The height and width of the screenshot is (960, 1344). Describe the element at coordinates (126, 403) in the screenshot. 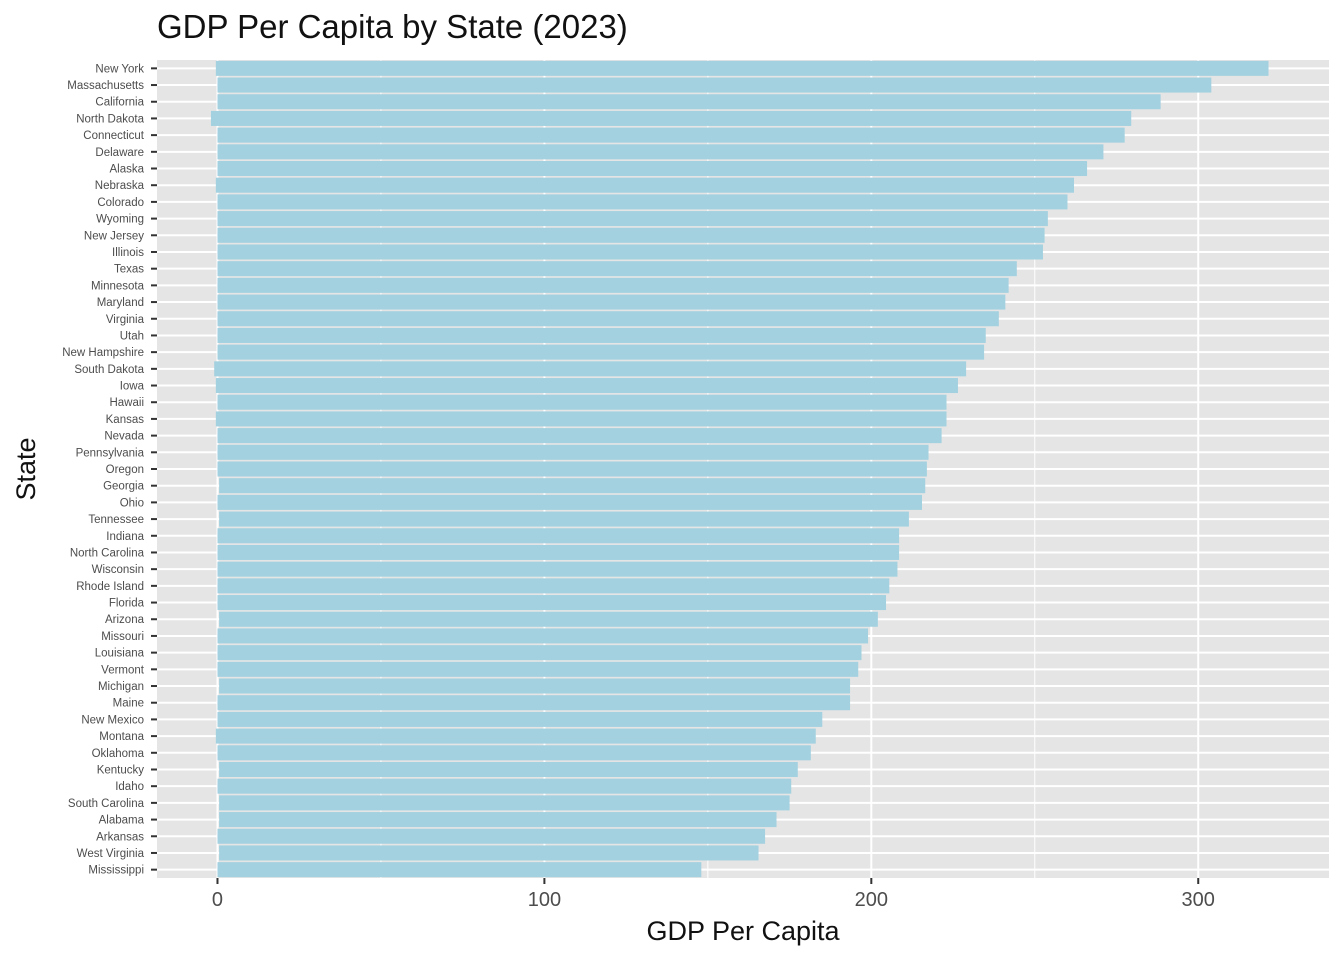

I see `y-tick-label: Hawaii` at that location.